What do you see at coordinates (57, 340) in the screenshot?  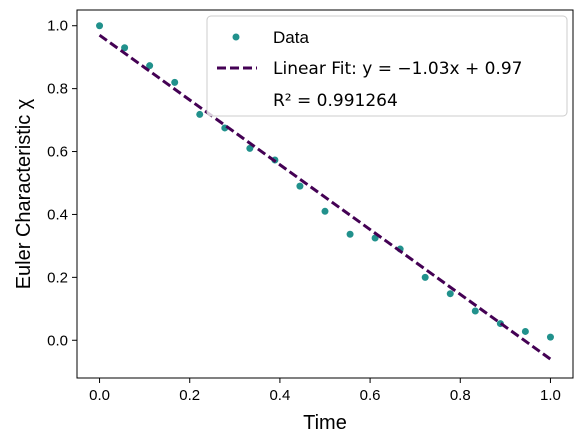 I see `y-tick-label: 0.0` at bounding box center [57, 340].